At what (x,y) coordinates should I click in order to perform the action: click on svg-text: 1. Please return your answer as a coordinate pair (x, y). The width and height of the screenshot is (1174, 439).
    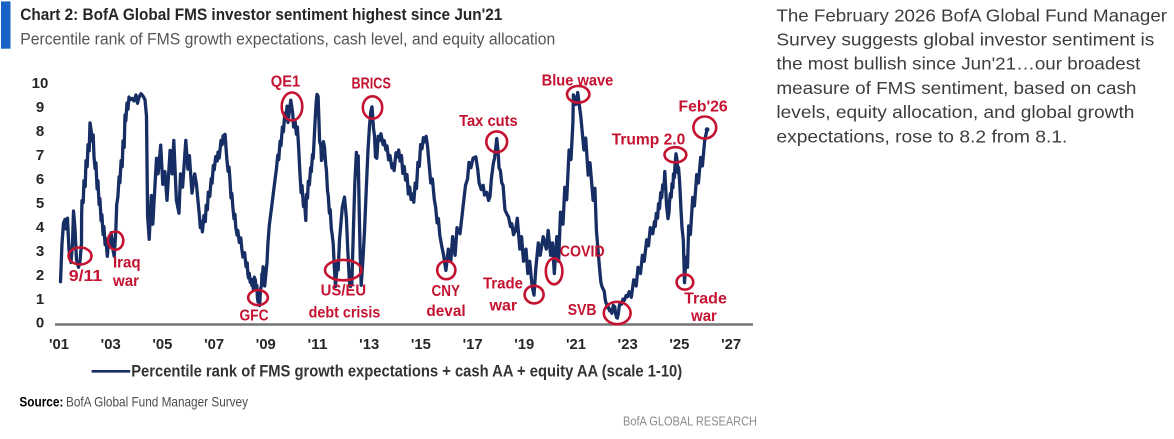
    Looking at the image, I should click on (40, 299).